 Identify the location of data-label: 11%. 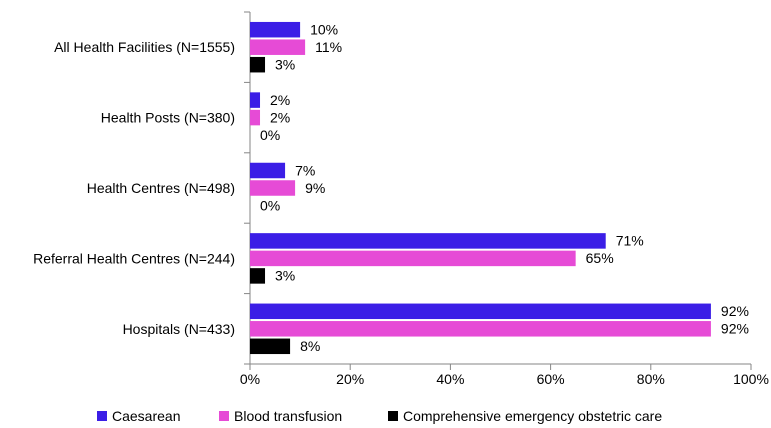
(328, 47).